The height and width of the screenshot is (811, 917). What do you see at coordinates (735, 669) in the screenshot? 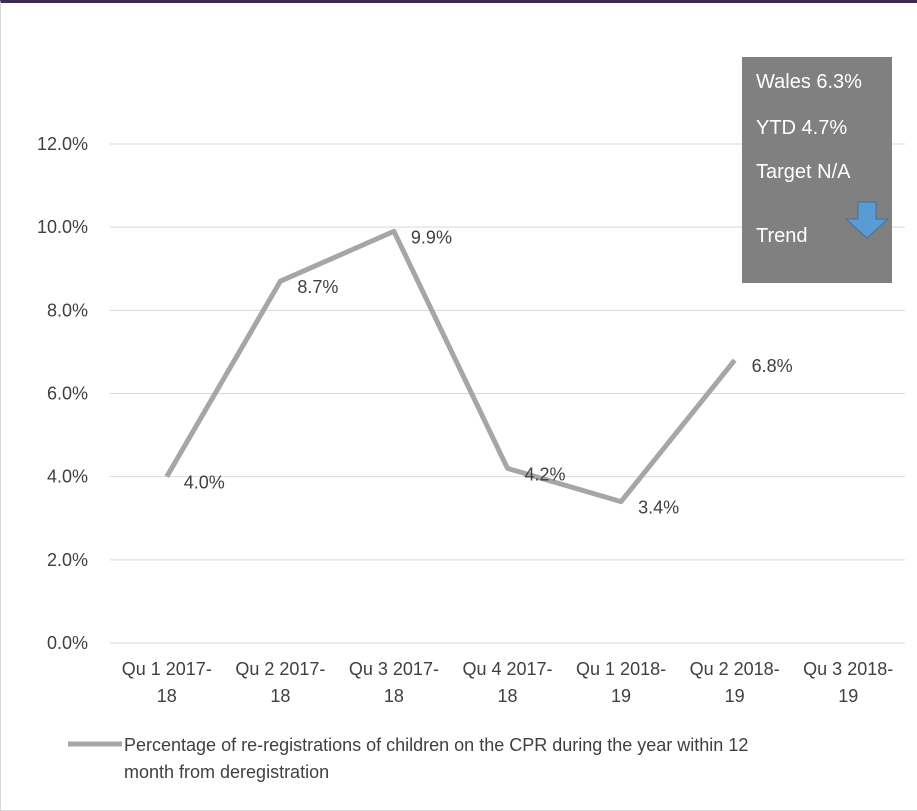
I see `x-tick-label: Qu 2 2018-` at bounding box center [735, 669].